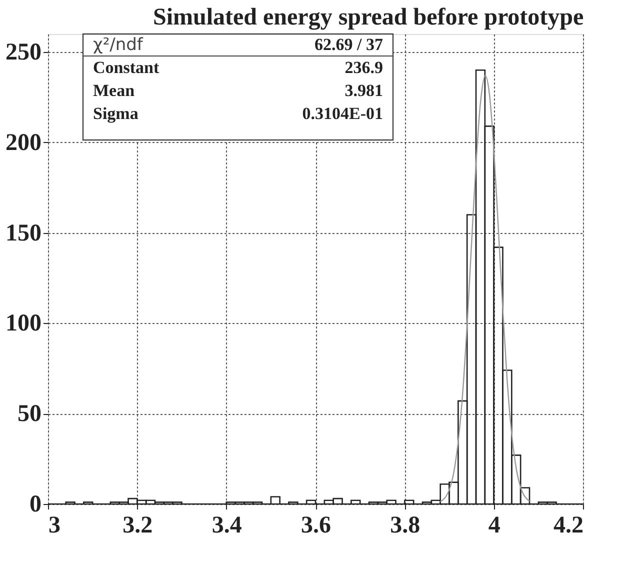 This screenshot has height=580, width=622. What do you see at coordinates (126, 67) in the screenshot?
I see `annotation: Constant` at bounding box center [126, 67].